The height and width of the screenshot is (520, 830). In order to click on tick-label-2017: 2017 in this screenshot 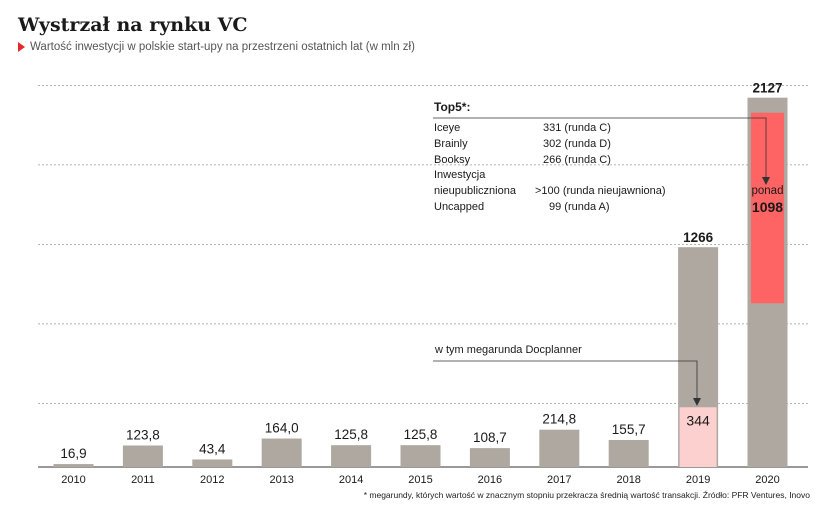, I will do `click(559, 480)`.